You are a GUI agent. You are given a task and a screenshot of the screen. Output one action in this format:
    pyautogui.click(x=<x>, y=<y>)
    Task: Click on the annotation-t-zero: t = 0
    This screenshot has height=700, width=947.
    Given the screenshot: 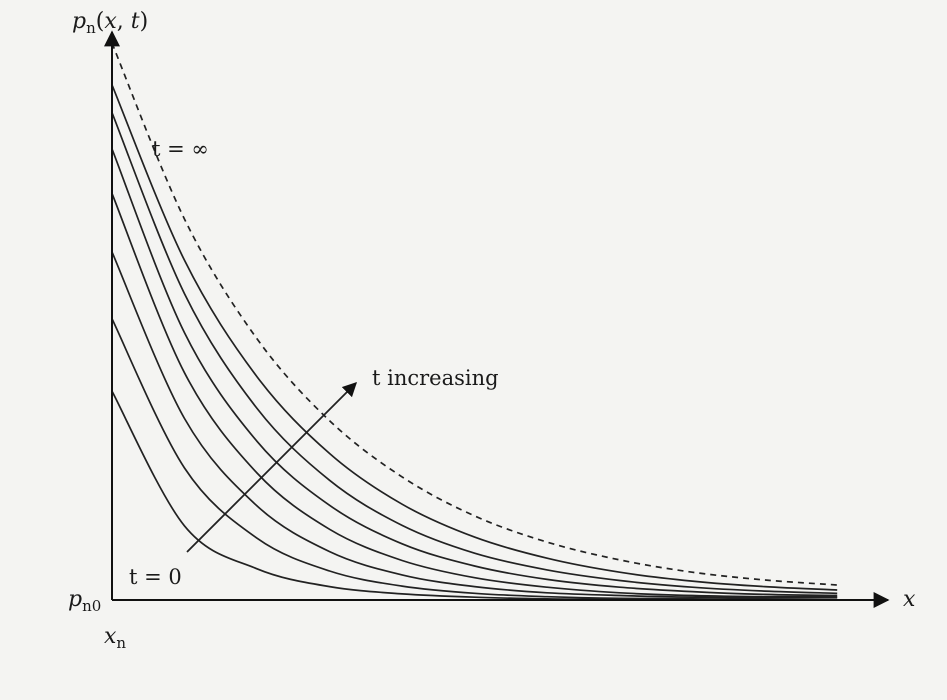 What is the action you would take?
    pyautogui.click(x=155, y=577)
    